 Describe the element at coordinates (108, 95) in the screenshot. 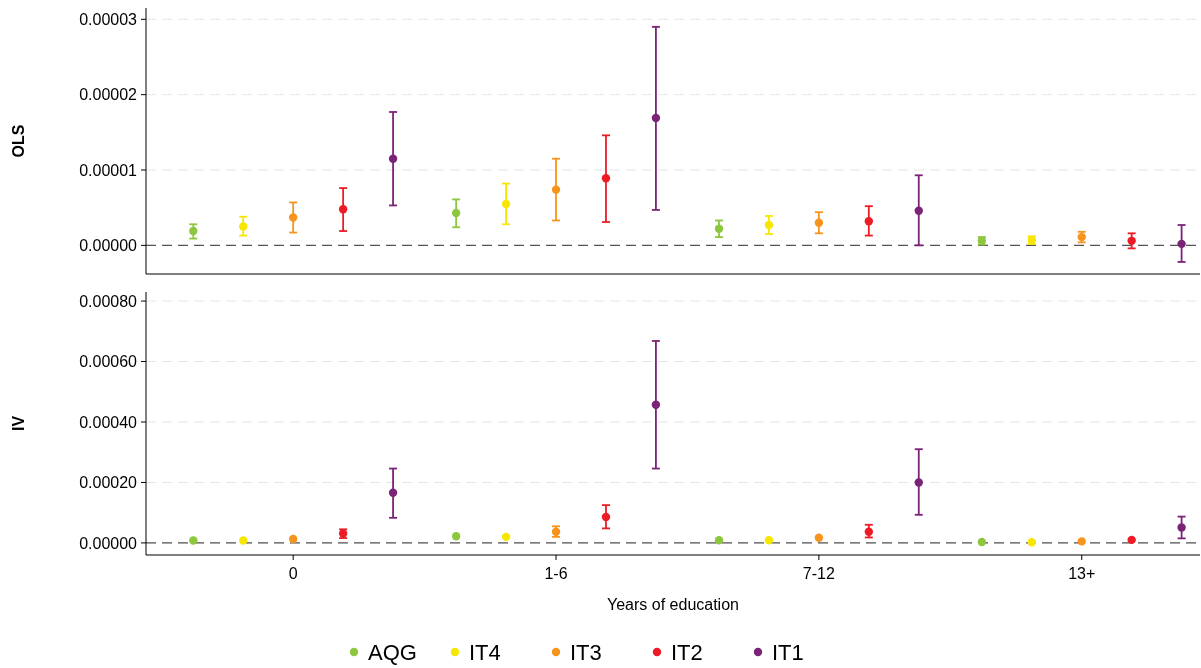

I see `y-tick-label: 0.00002` at that location.